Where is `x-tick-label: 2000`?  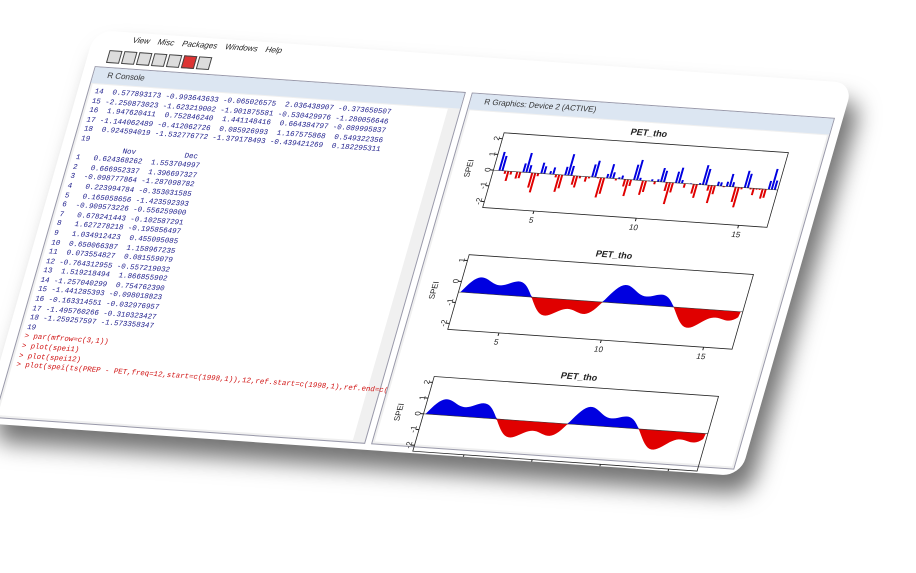 x-tick-label: 2000 is located at coordinates (461, 464).